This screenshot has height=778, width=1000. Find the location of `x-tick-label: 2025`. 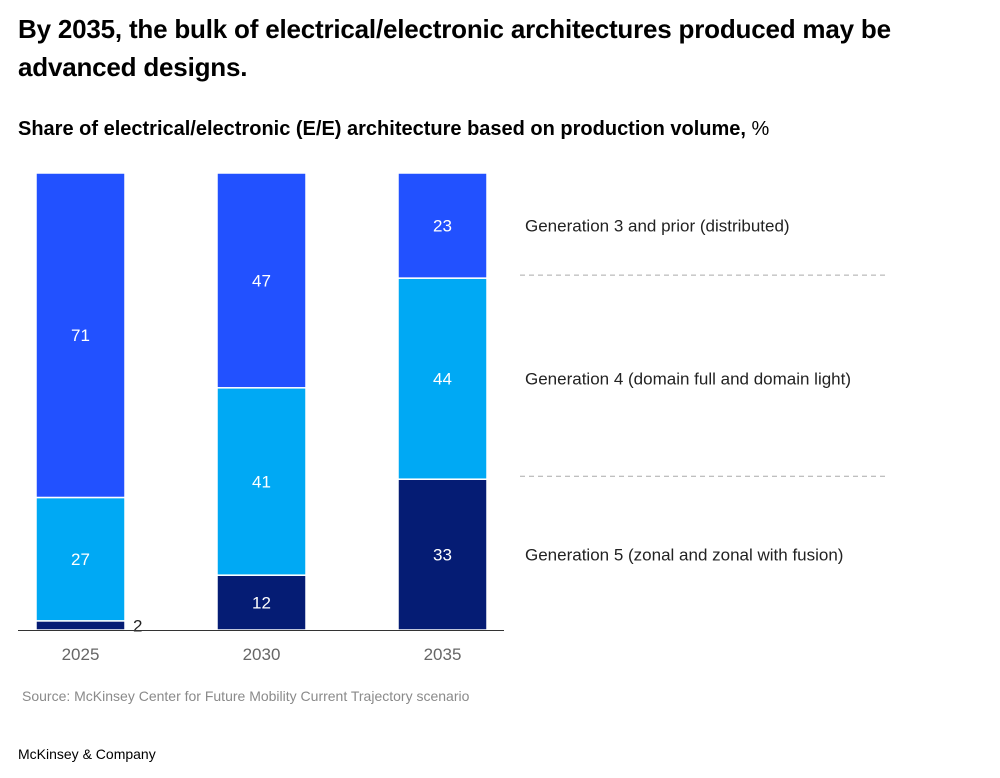

x-tick-label: 2025 is located at coordinates (81, 654).